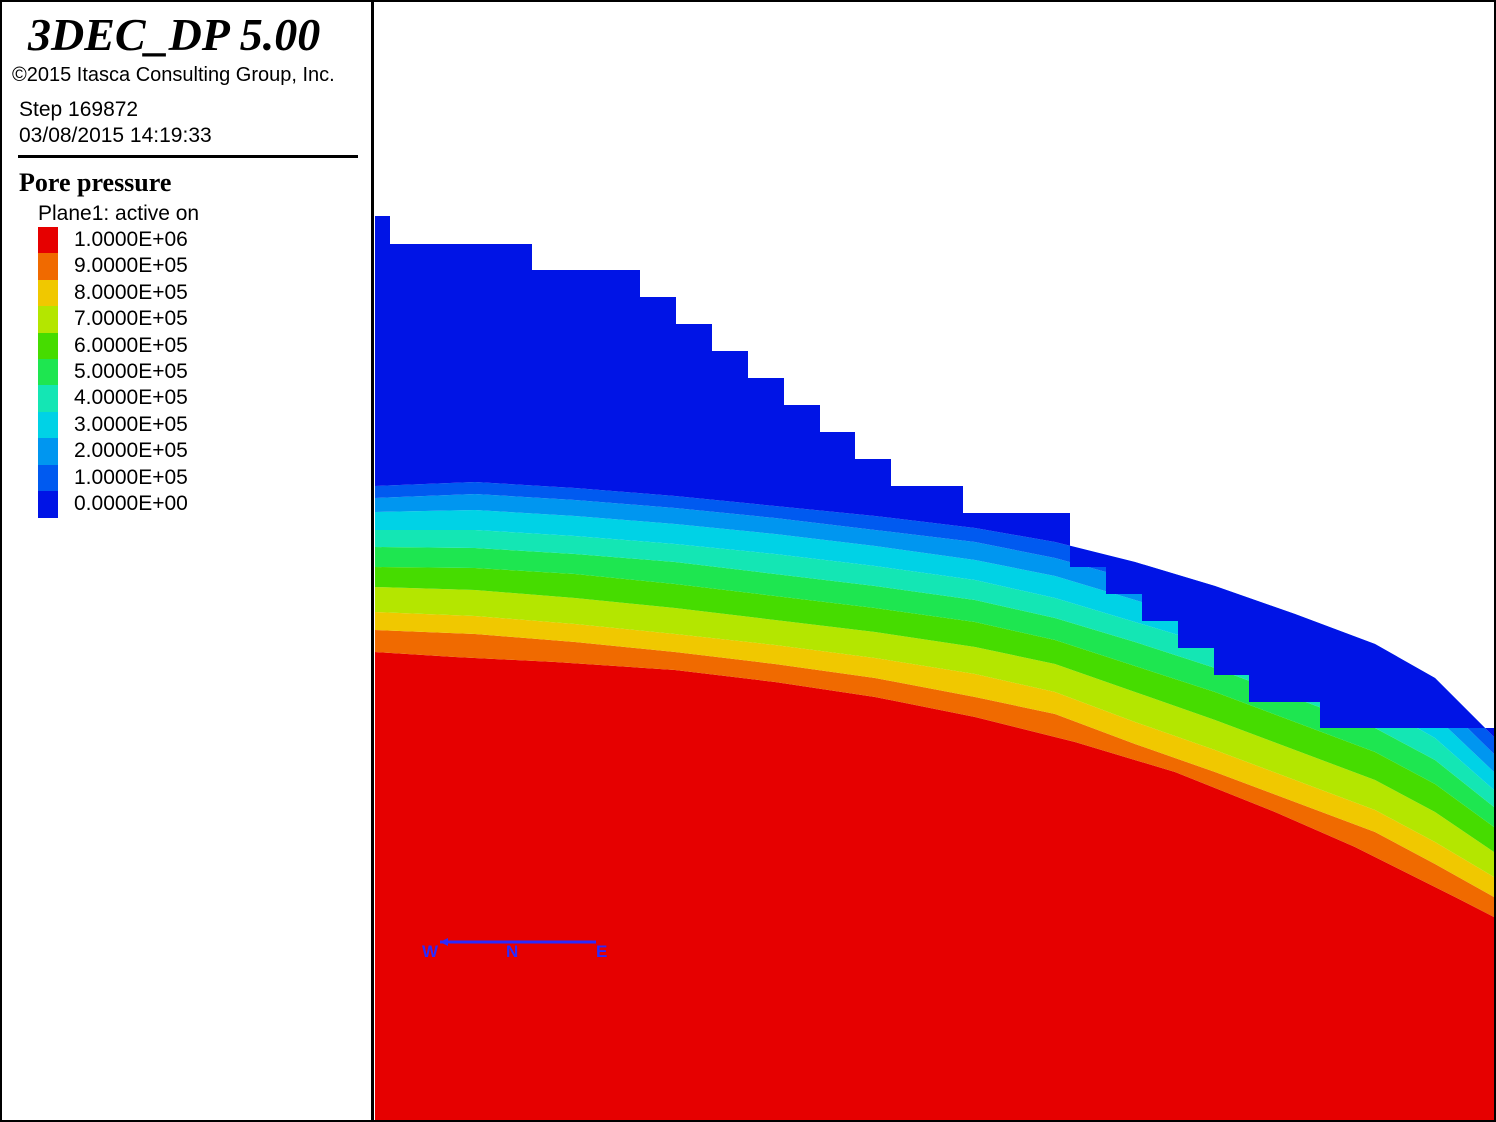 The image size is (1496, 1122). What do you see at coordinates (131, 266) in the screenshot?
I see `legend-value: 9.0000E+05` at bounding box center [131, 266].